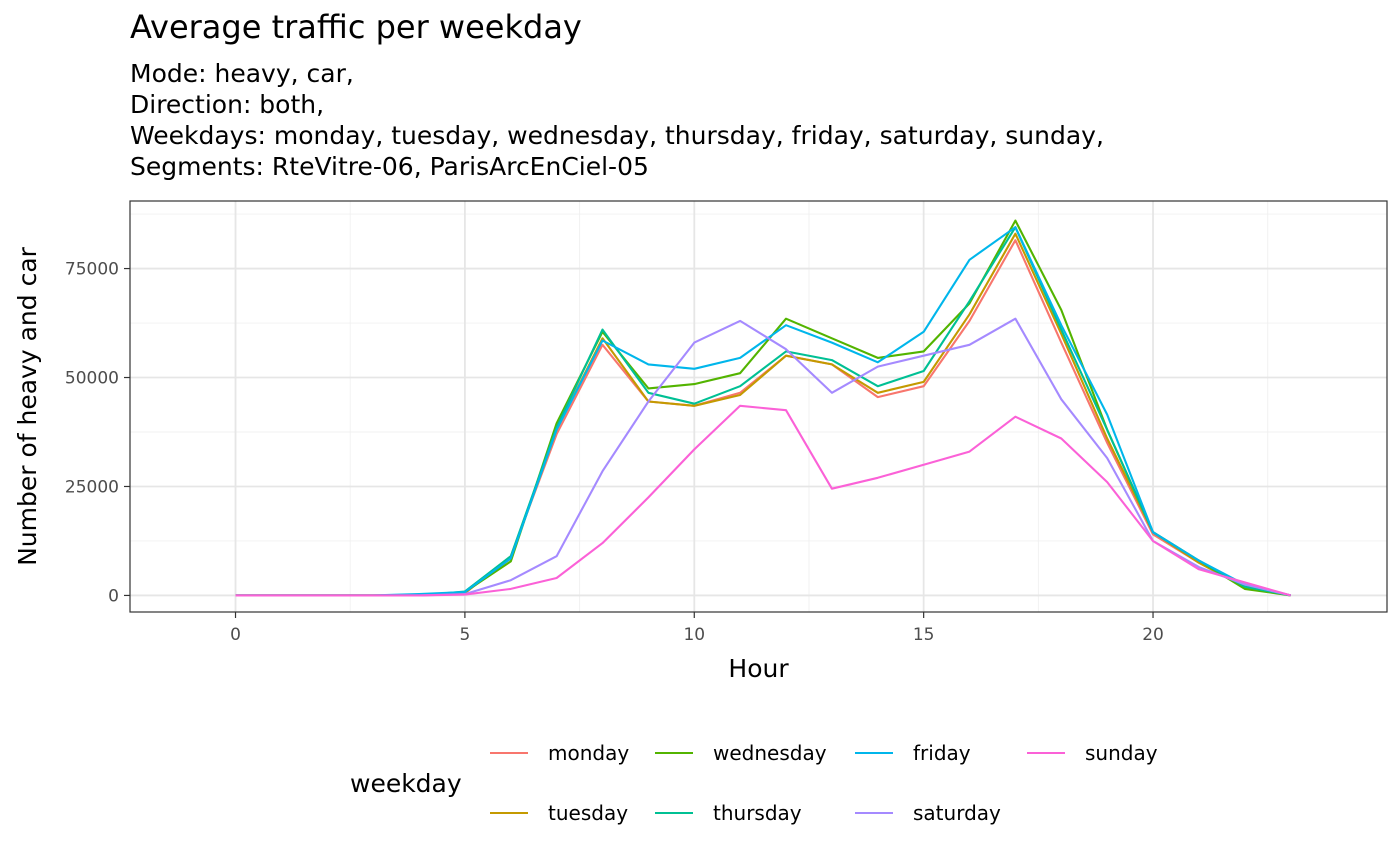 The height and width of the screenshot is (865, 1400). I want to click on y-tick-label: 0, so click(113, 596).